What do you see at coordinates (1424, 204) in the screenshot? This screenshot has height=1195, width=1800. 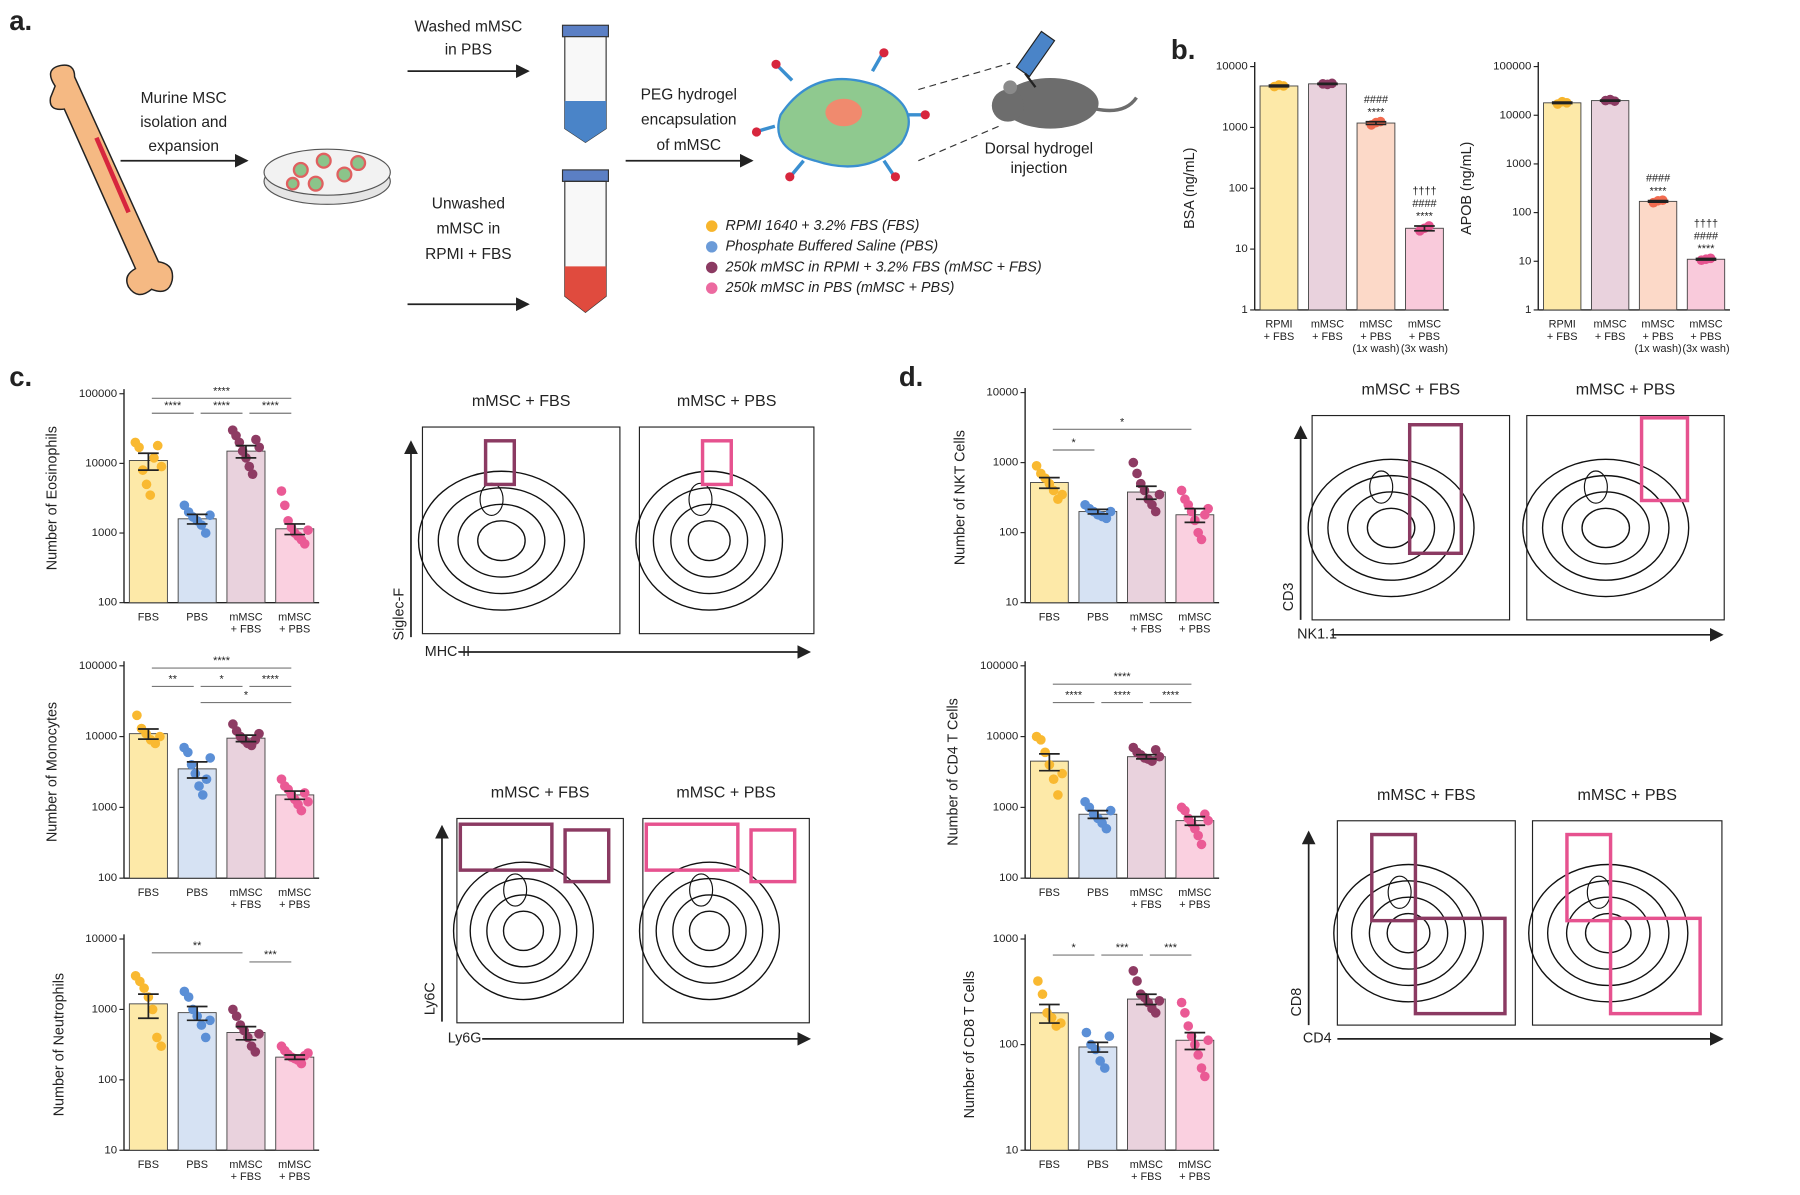 I see `annotation: ####` at bounding box center [1424, 204].